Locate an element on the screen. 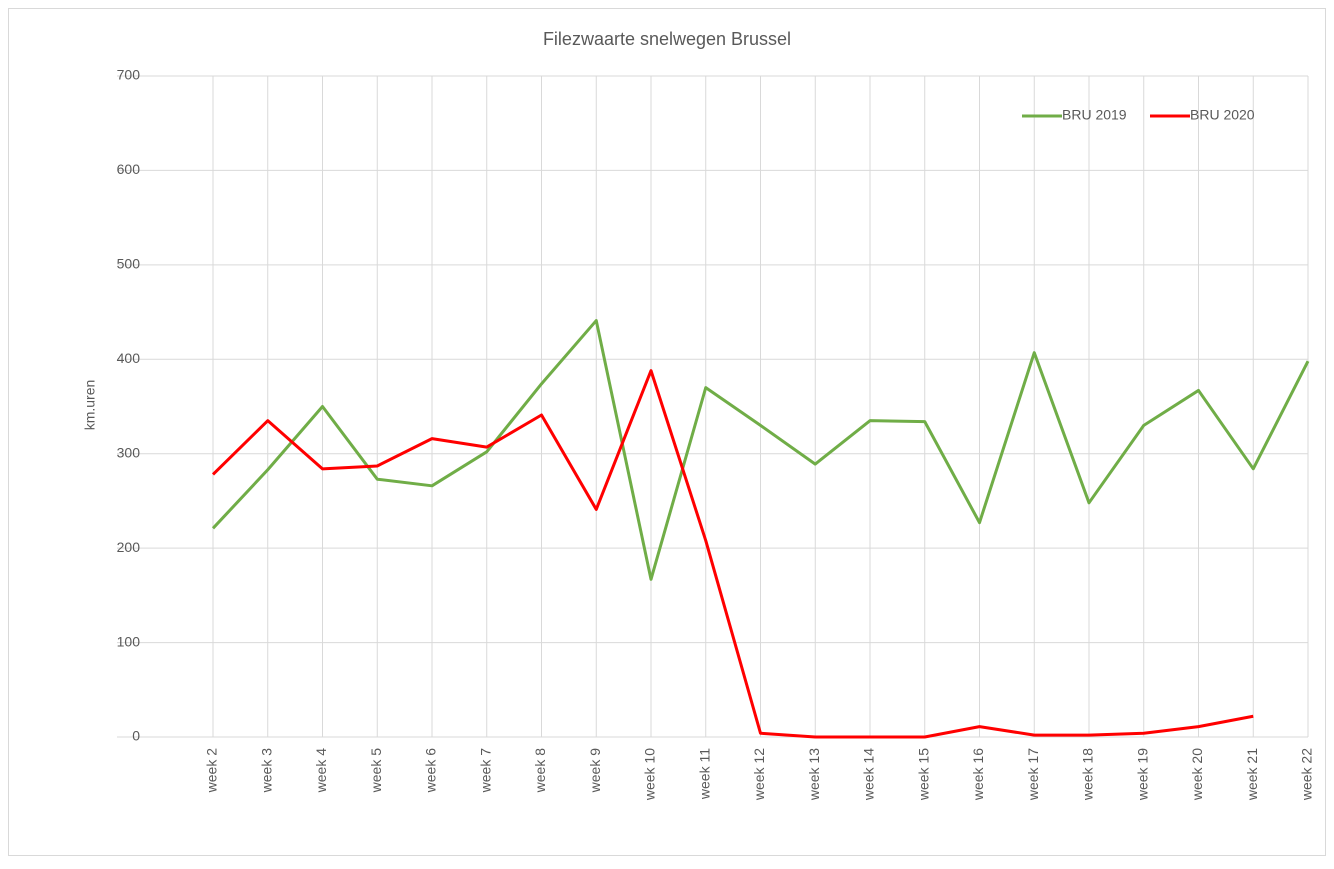 The width and height of the screenshot is (1334, 869). x-tick-label: week 20 is located at coordinates (1197, 774).